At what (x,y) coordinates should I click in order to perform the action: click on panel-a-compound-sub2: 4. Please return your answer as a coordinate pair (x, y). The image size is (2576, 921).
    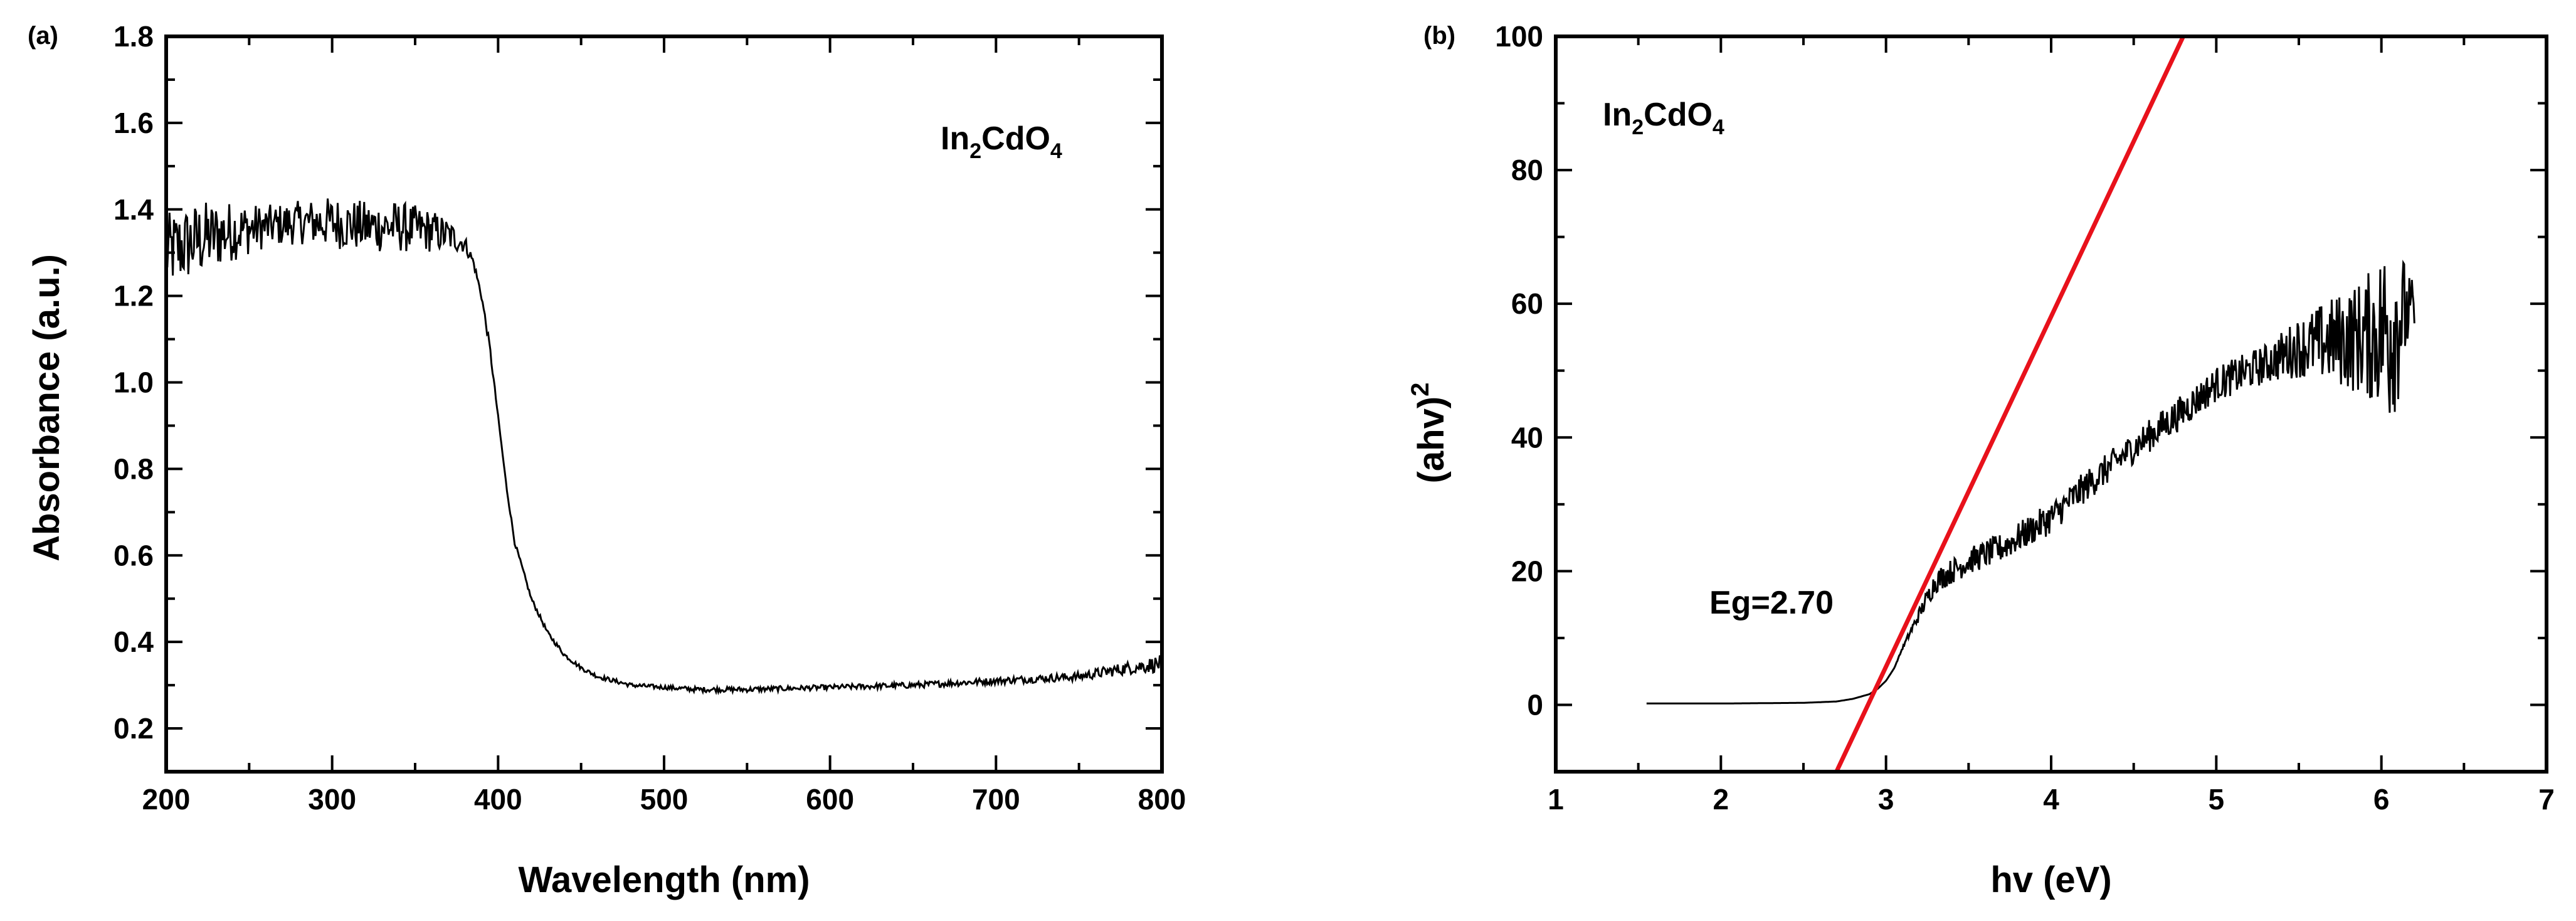
    Looking at the image, I should click on (1056, 151).